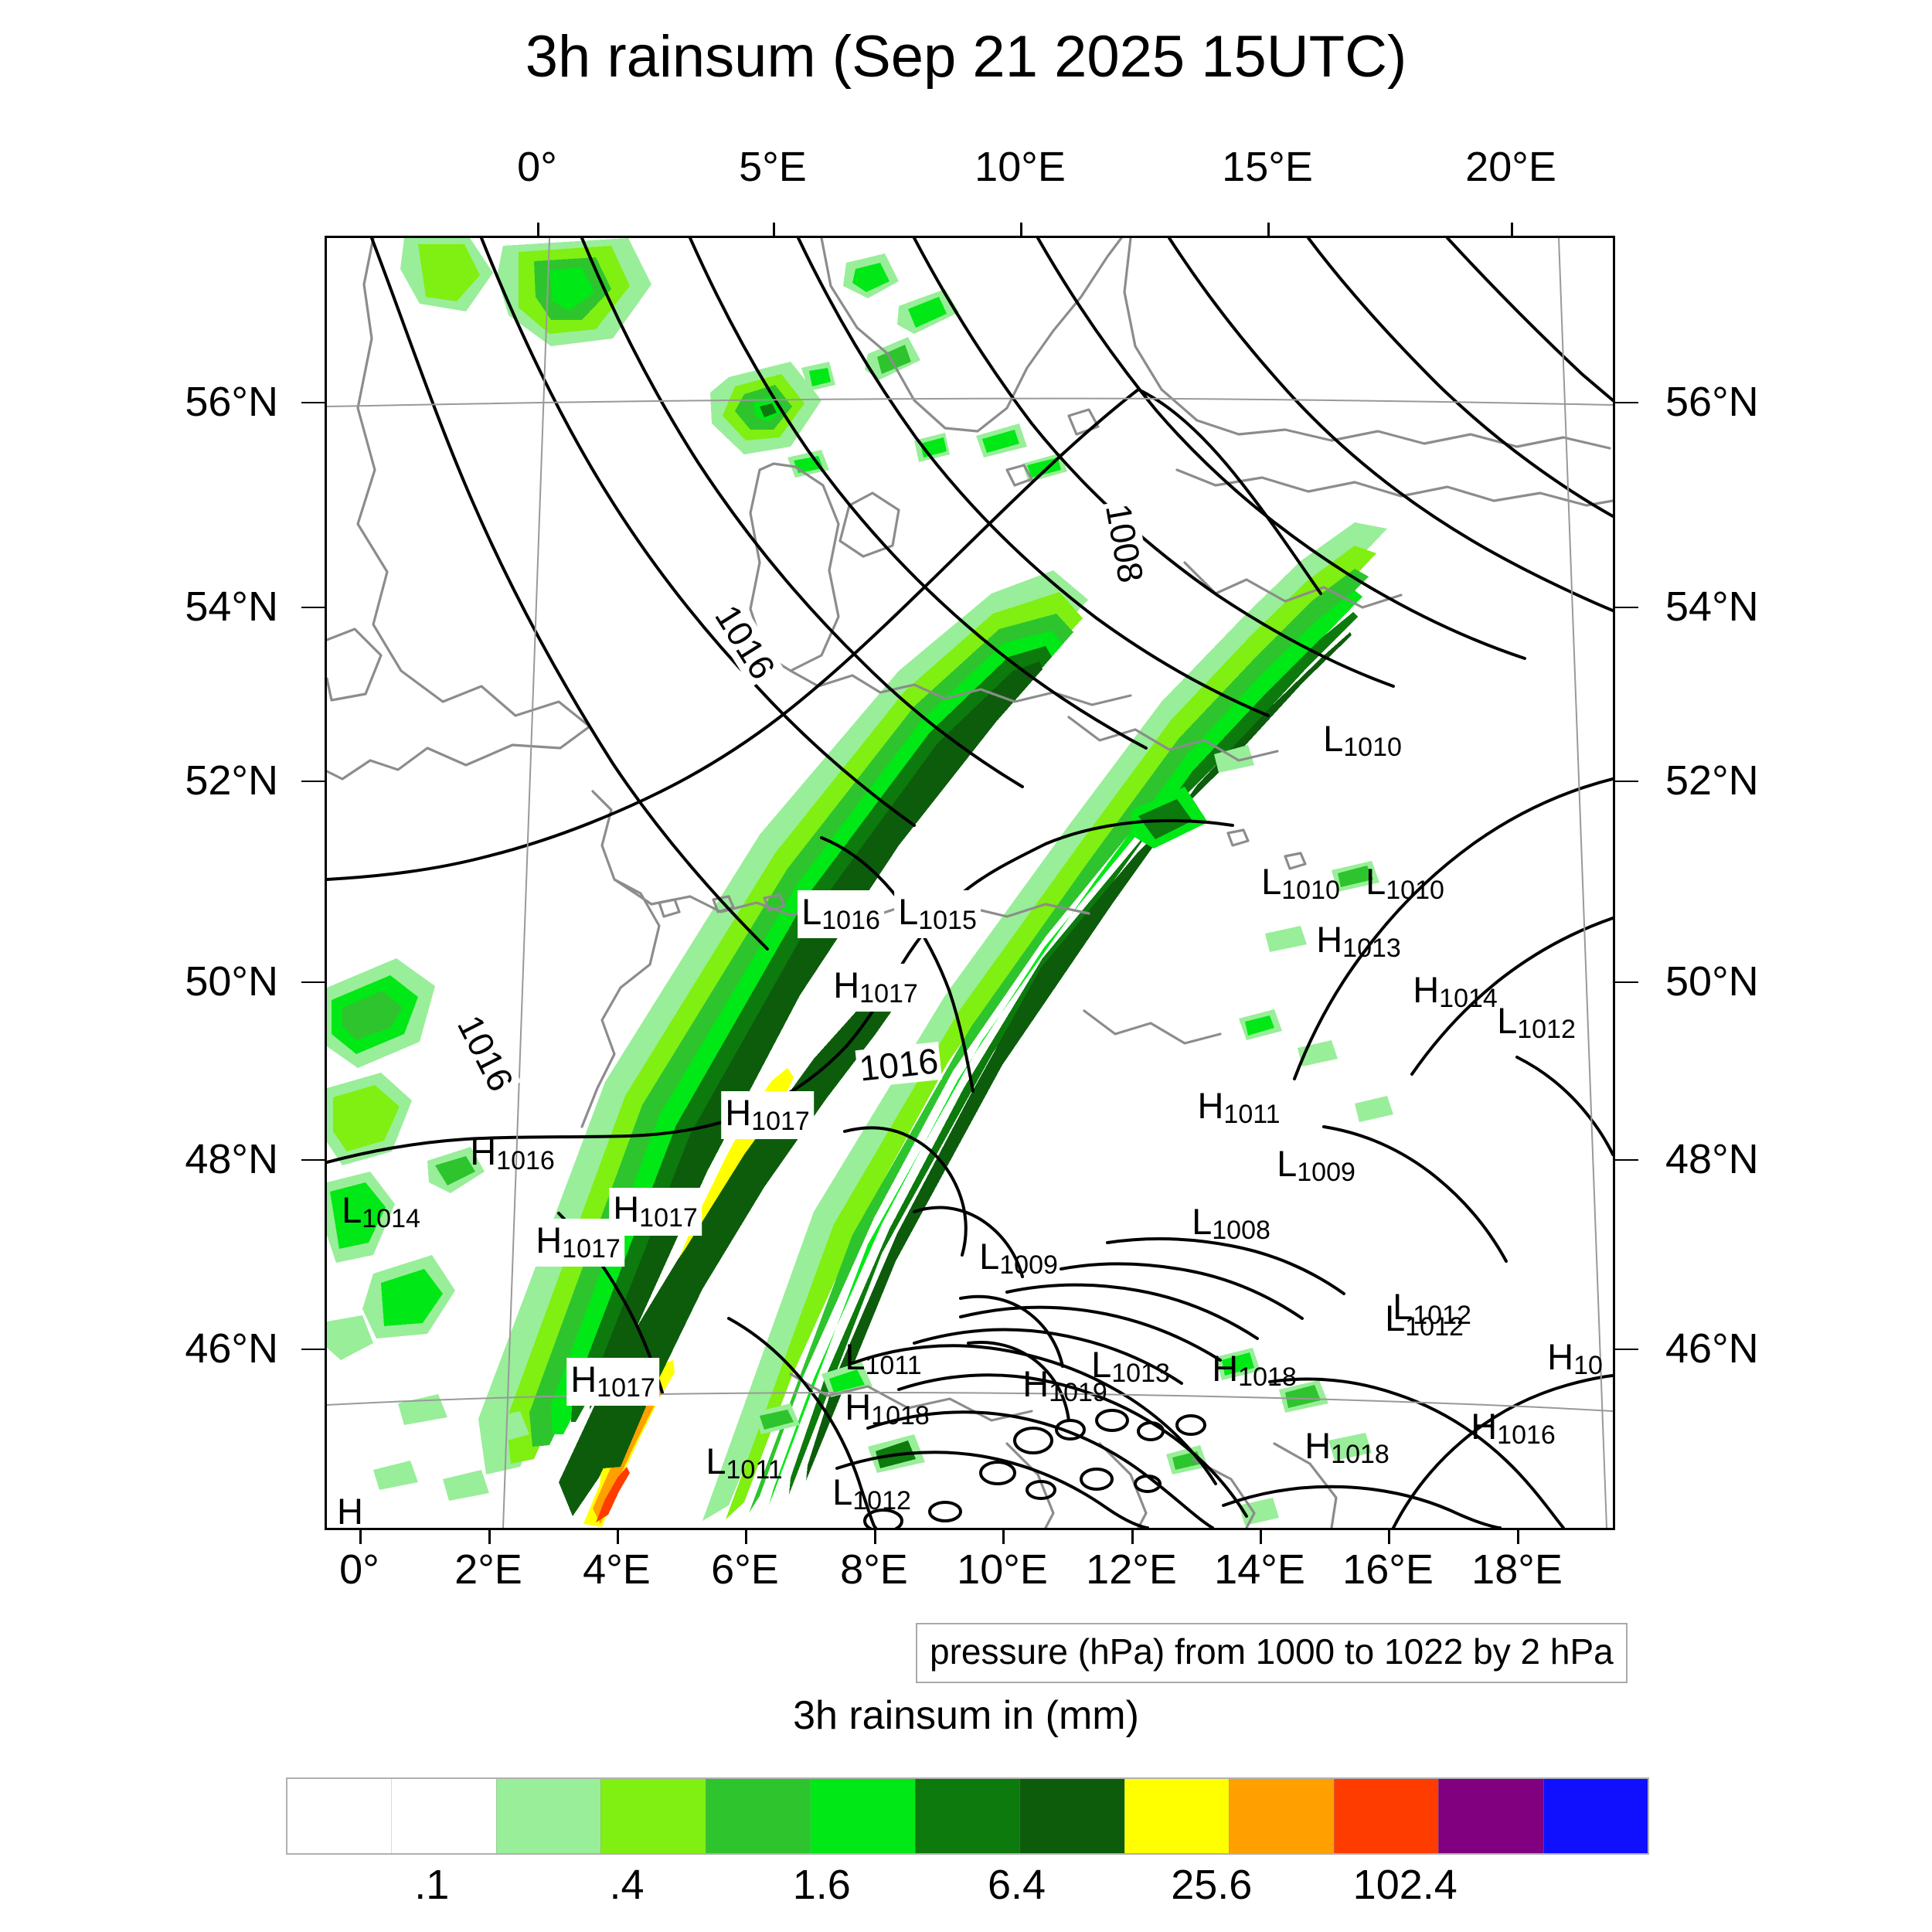  I want to click on lat-label-left-2: 52°N, so click(232, 780).